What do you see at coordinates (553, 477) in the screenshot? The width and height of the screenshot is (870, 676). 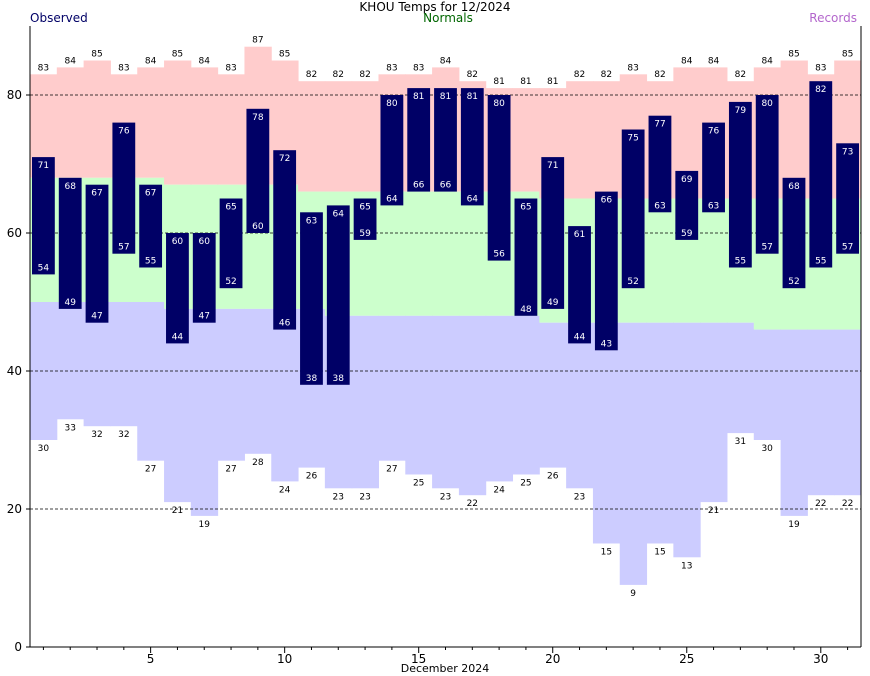 I see `record-low-label: 26` at bounding box center [553, 477].